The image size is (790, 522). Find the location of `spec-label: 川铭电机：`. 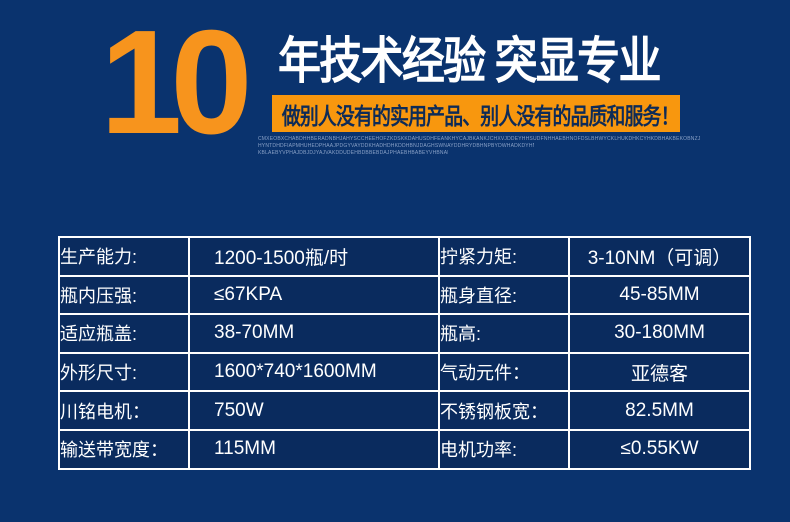

spec-label: 川铭电机： is located at coordinates (124, 410).